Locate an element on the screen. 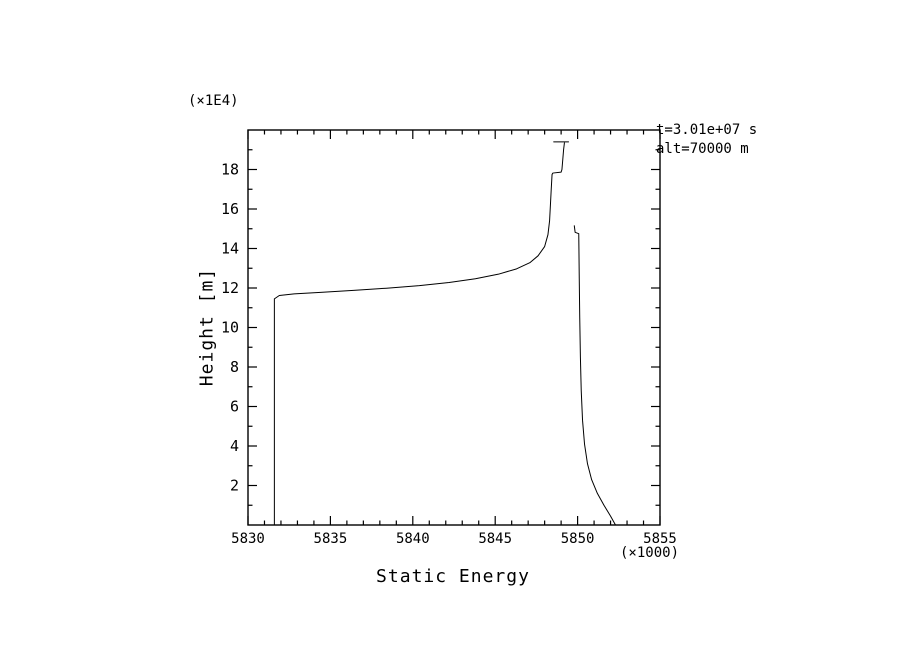 The image size is (904, 654). y-tick-label: 10 is located at coordinates (230, 328).